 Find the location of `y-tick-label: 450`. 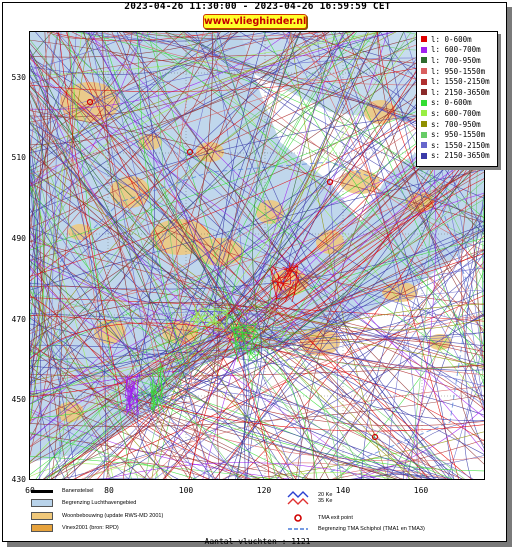

y-tick-label: 450 is located at coordinates (18, 399).